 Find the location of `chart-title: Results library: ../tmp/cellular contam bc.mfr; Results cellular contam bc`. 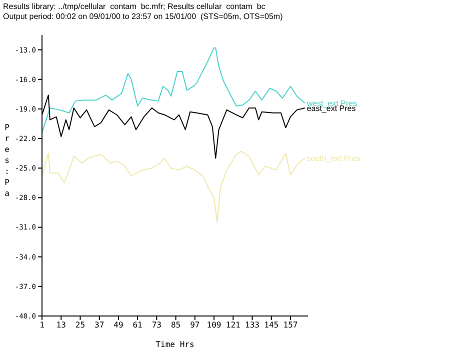

chart-title: Results library: ../tmp/cellular contam bc.mfr; Results cellular contam bc is located at coordinates (134, 7).